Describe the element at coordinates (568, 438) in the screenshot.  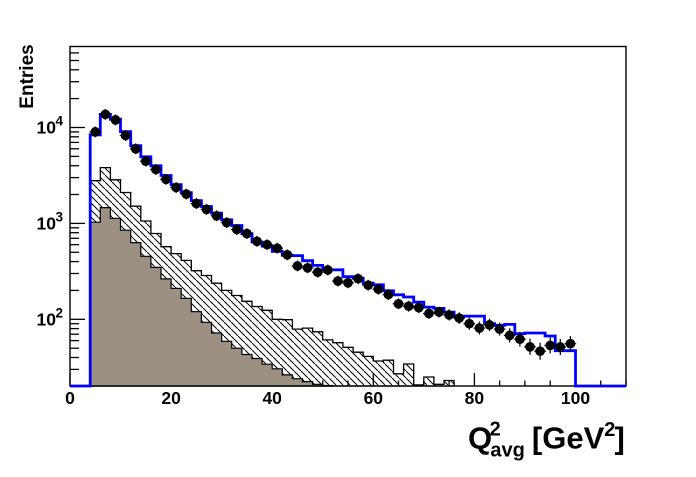
I see `svg-text: [GeV` at that location.